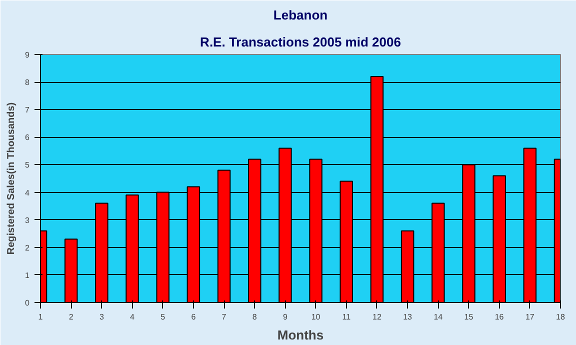 This screenshot has height=345, width=576. I want to click on x-tick-label: 5, so click(163, 317).